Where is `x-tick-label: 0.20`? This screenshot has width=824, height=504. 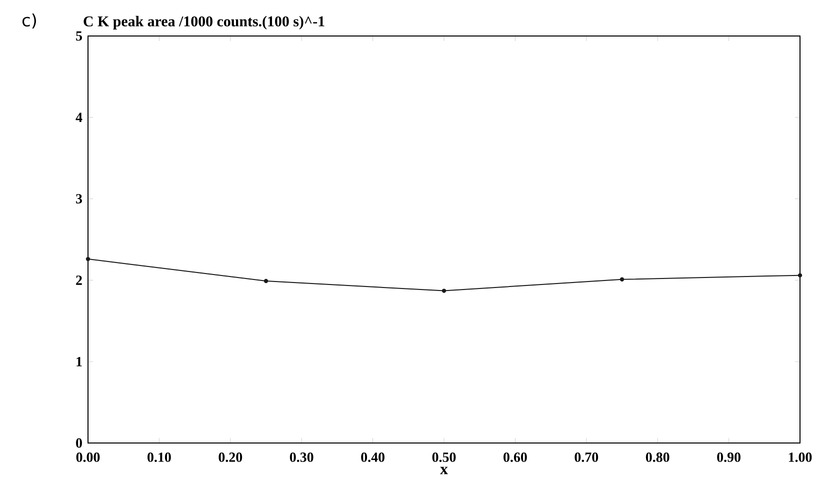
x-tick-label: 0.20 is located at coordinates (230, 457).